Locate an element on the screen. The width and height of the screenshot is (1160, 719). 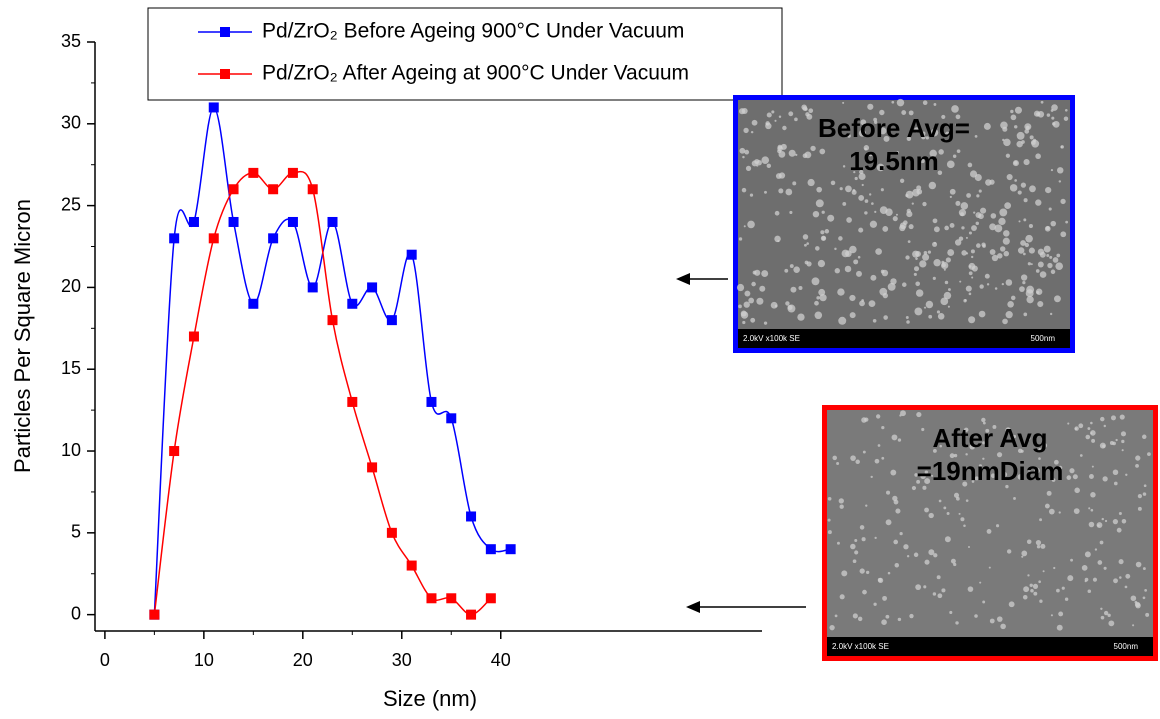
x-tick-label: 40 is located at coordinates (501, 660).